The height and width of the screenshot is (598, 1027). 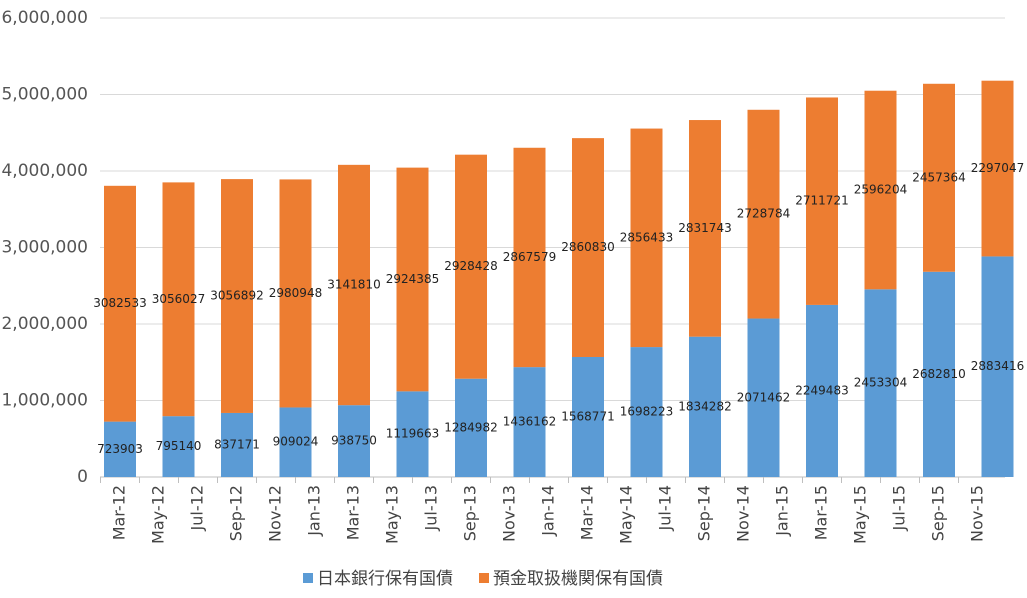 I want to click on data-label: 938750, so click(x=354, y=441).